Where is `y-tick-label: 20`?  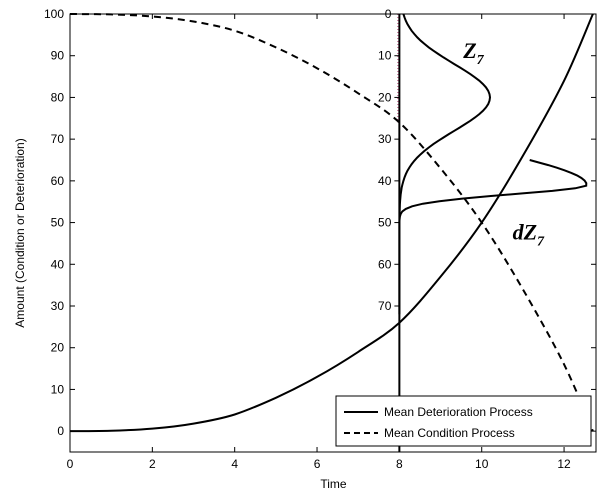 y-tick-label: 20 is located at coordinates (58, 348).